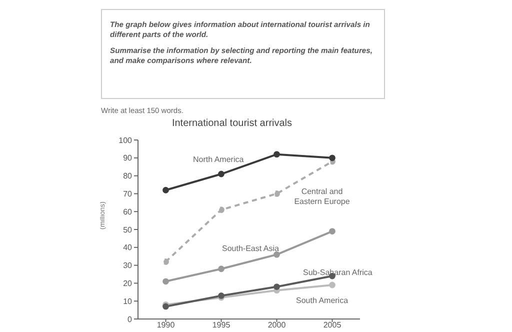  I want to click on x-tick-label: 2000, so click(277, 325).